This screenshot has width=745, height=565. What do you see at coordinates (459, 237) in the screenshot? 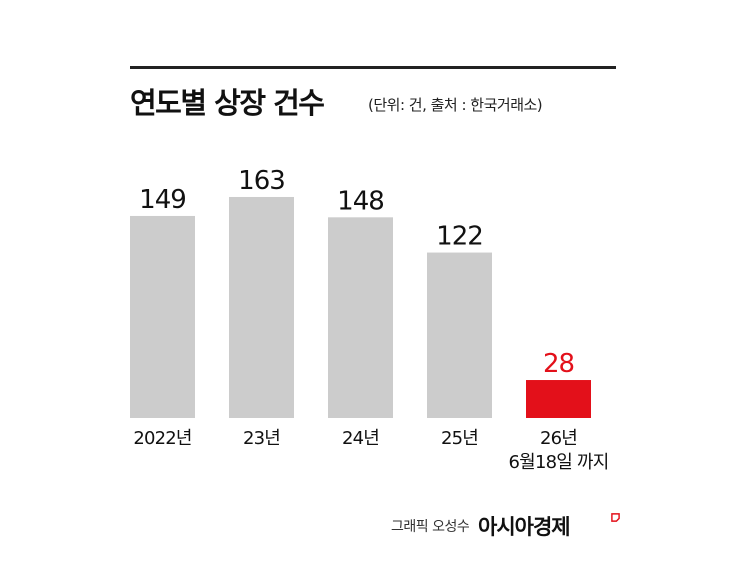
I see `bar-value-label-3: 122` at bounding box center [459, 237].